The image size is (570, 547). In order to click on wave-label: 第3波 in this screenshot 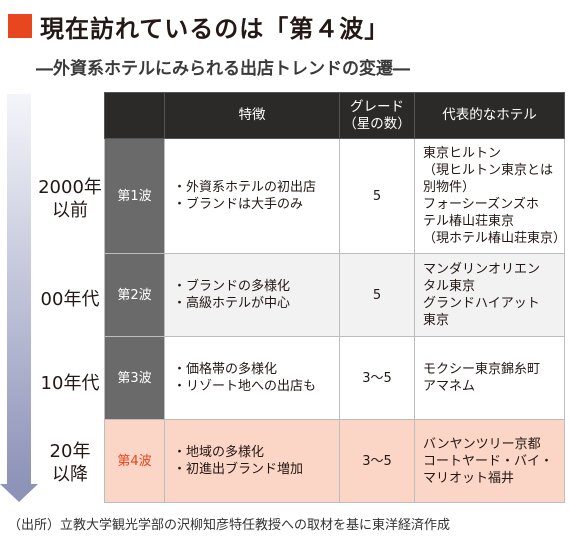, I will do `click(134, 378)`.